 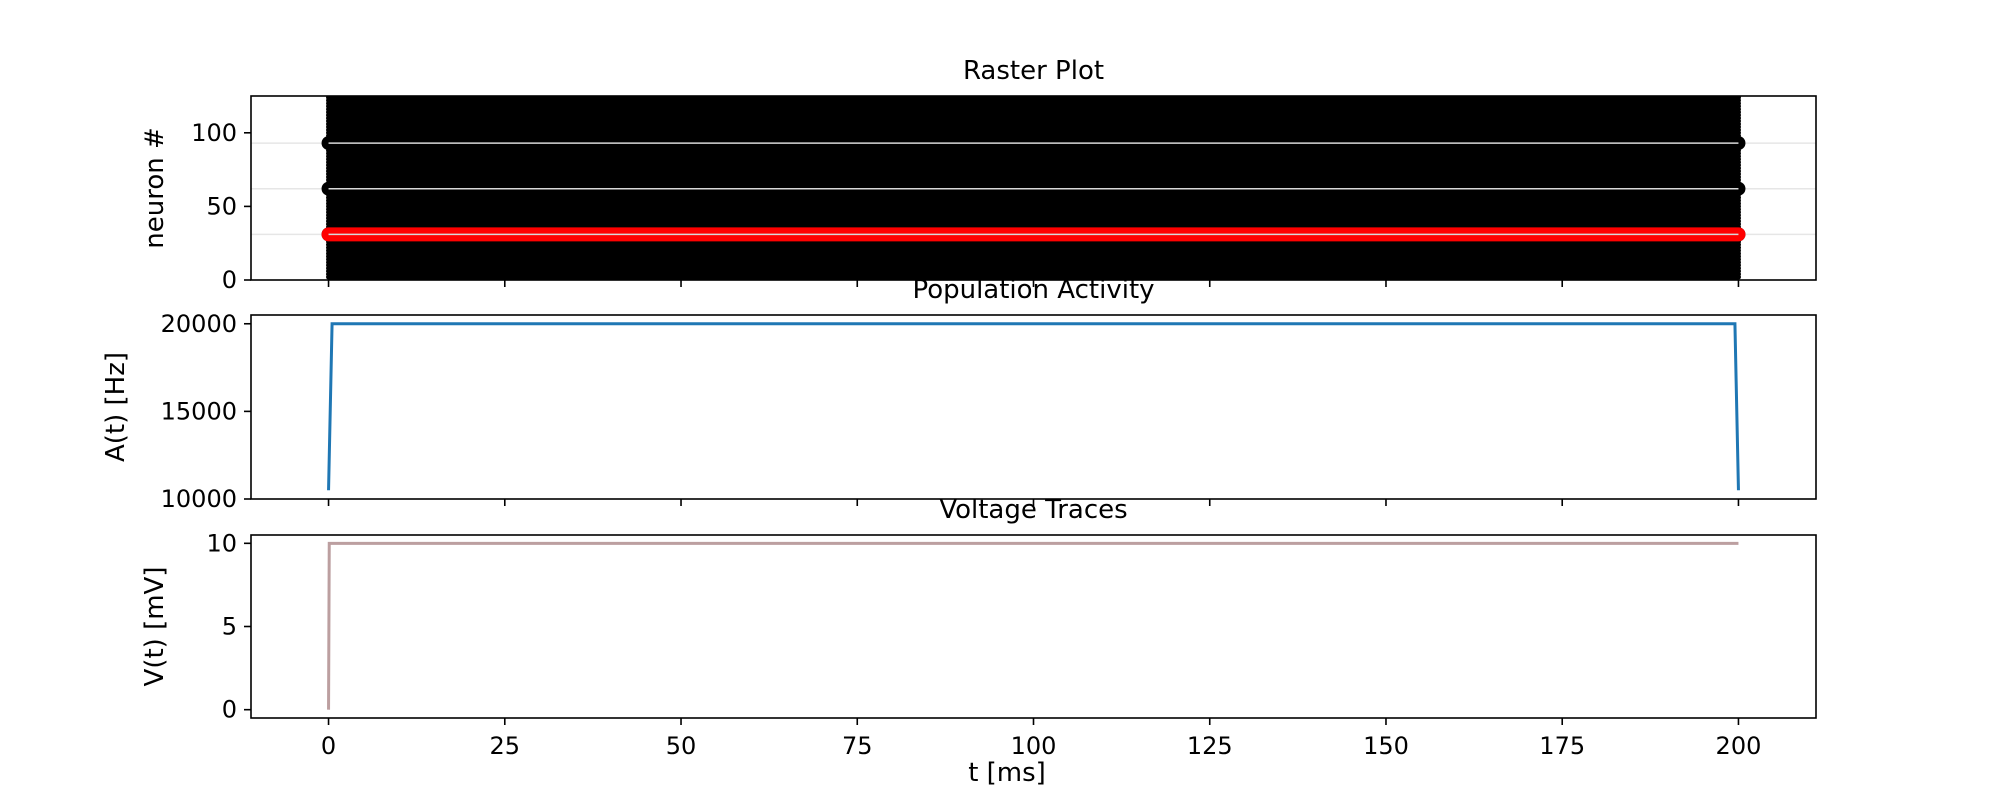 I want to click on panel-title: Raster Plot, so click(x=1033, y=71).